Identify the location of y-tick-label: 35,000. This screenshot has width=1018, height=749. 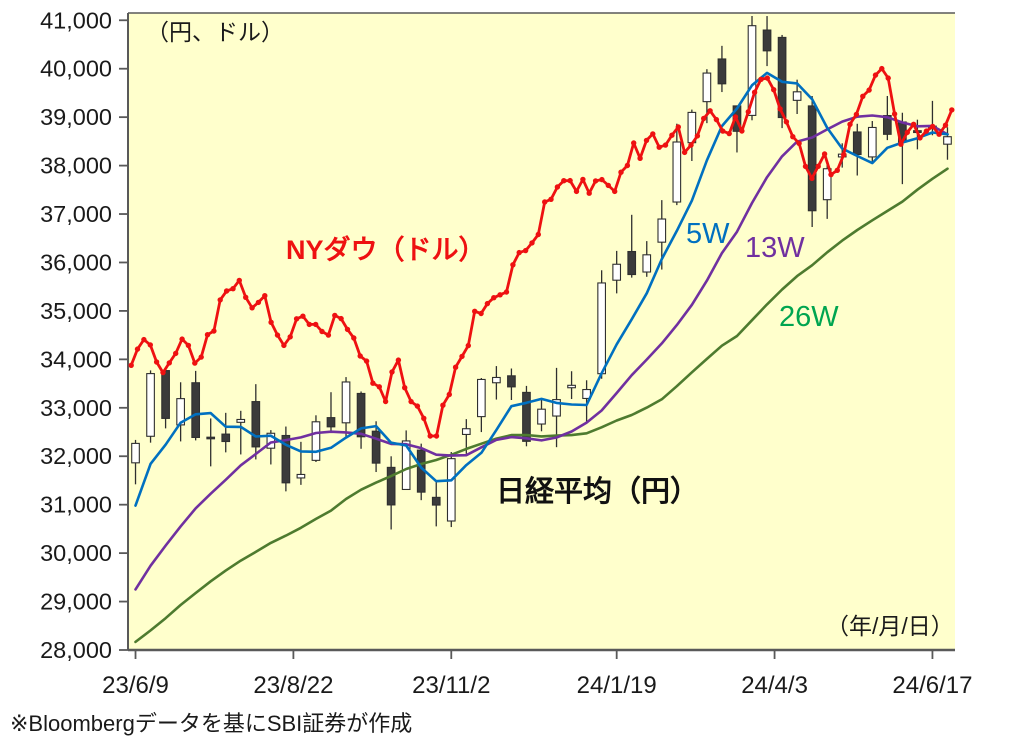
(76, 311).